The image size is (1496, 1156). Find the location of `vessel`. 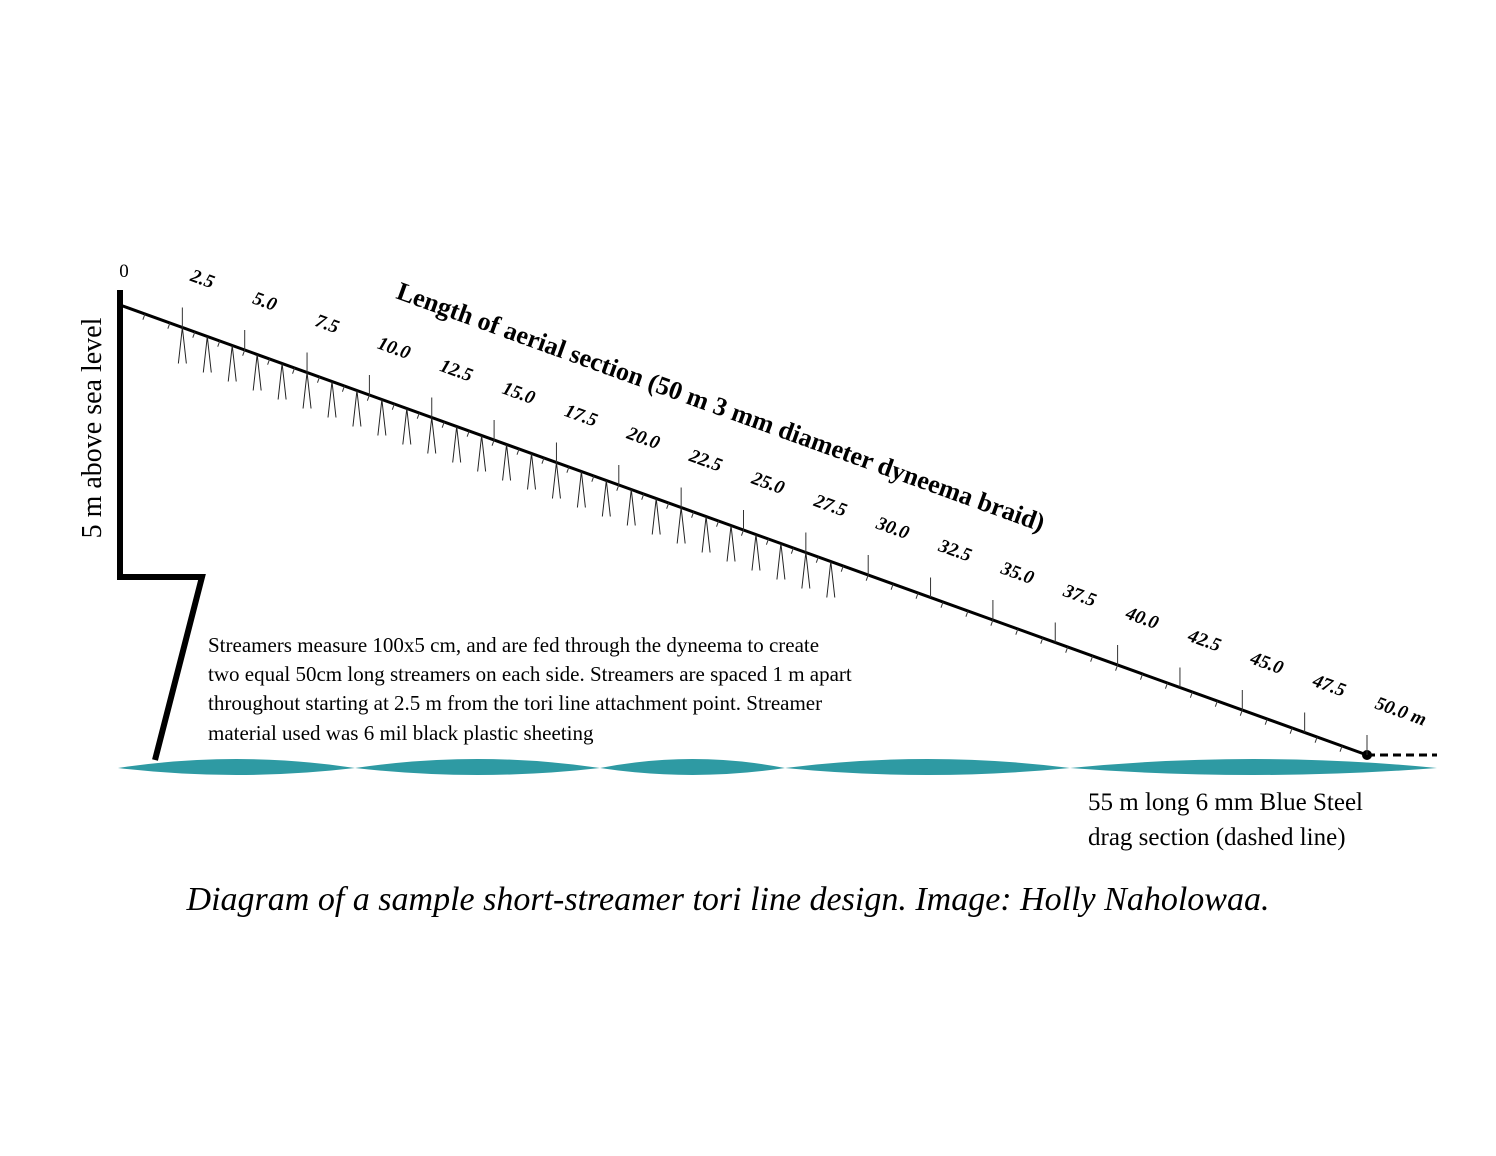

vessel is located at coordinates (161, 525).